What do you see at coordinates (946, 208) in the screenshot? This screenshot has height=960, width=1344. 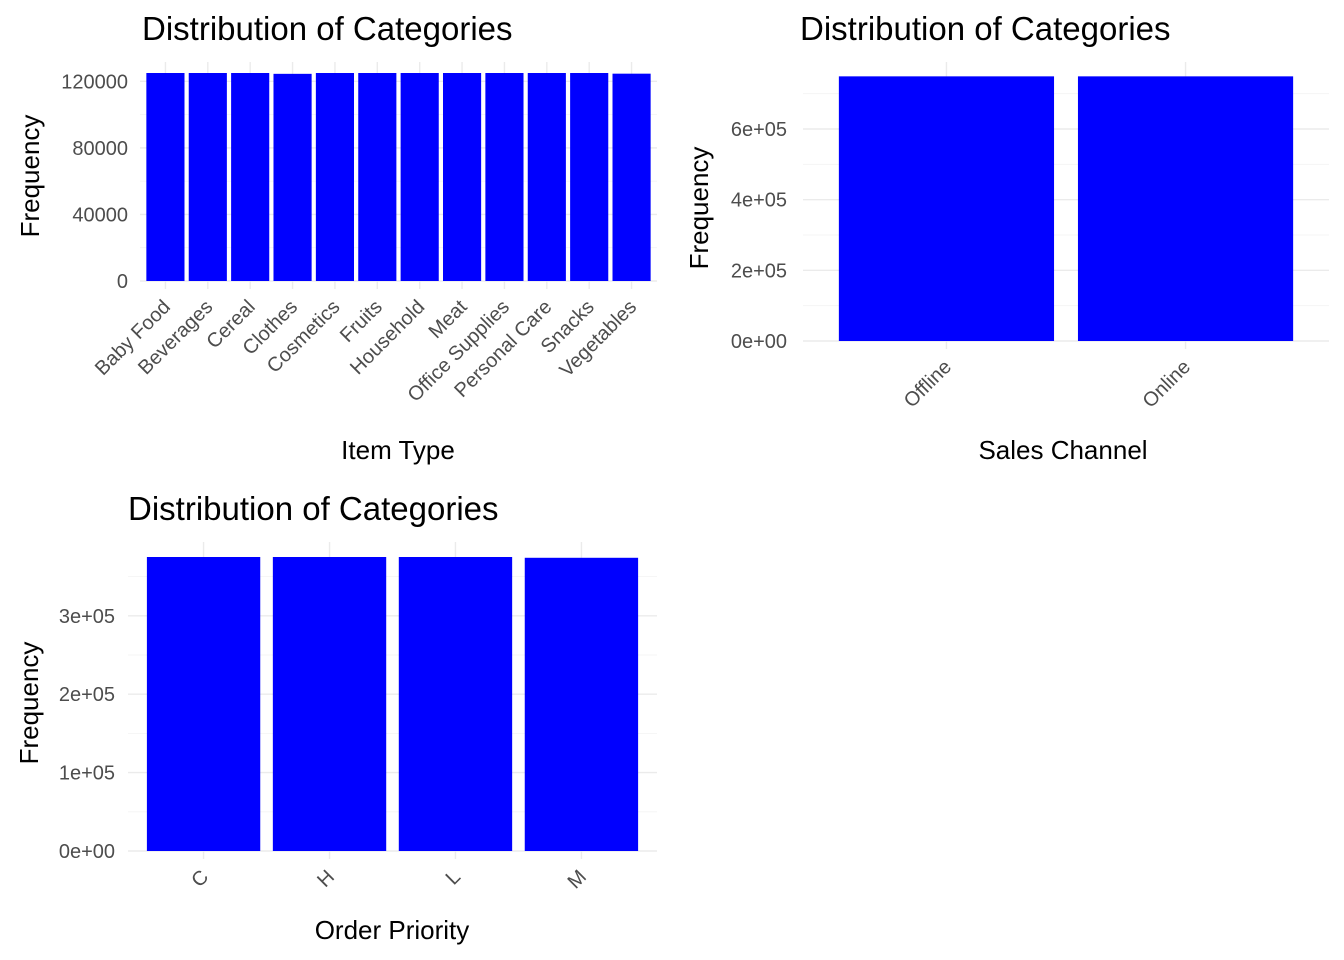 I see `bar-offline` at bounding box center [946, 208].